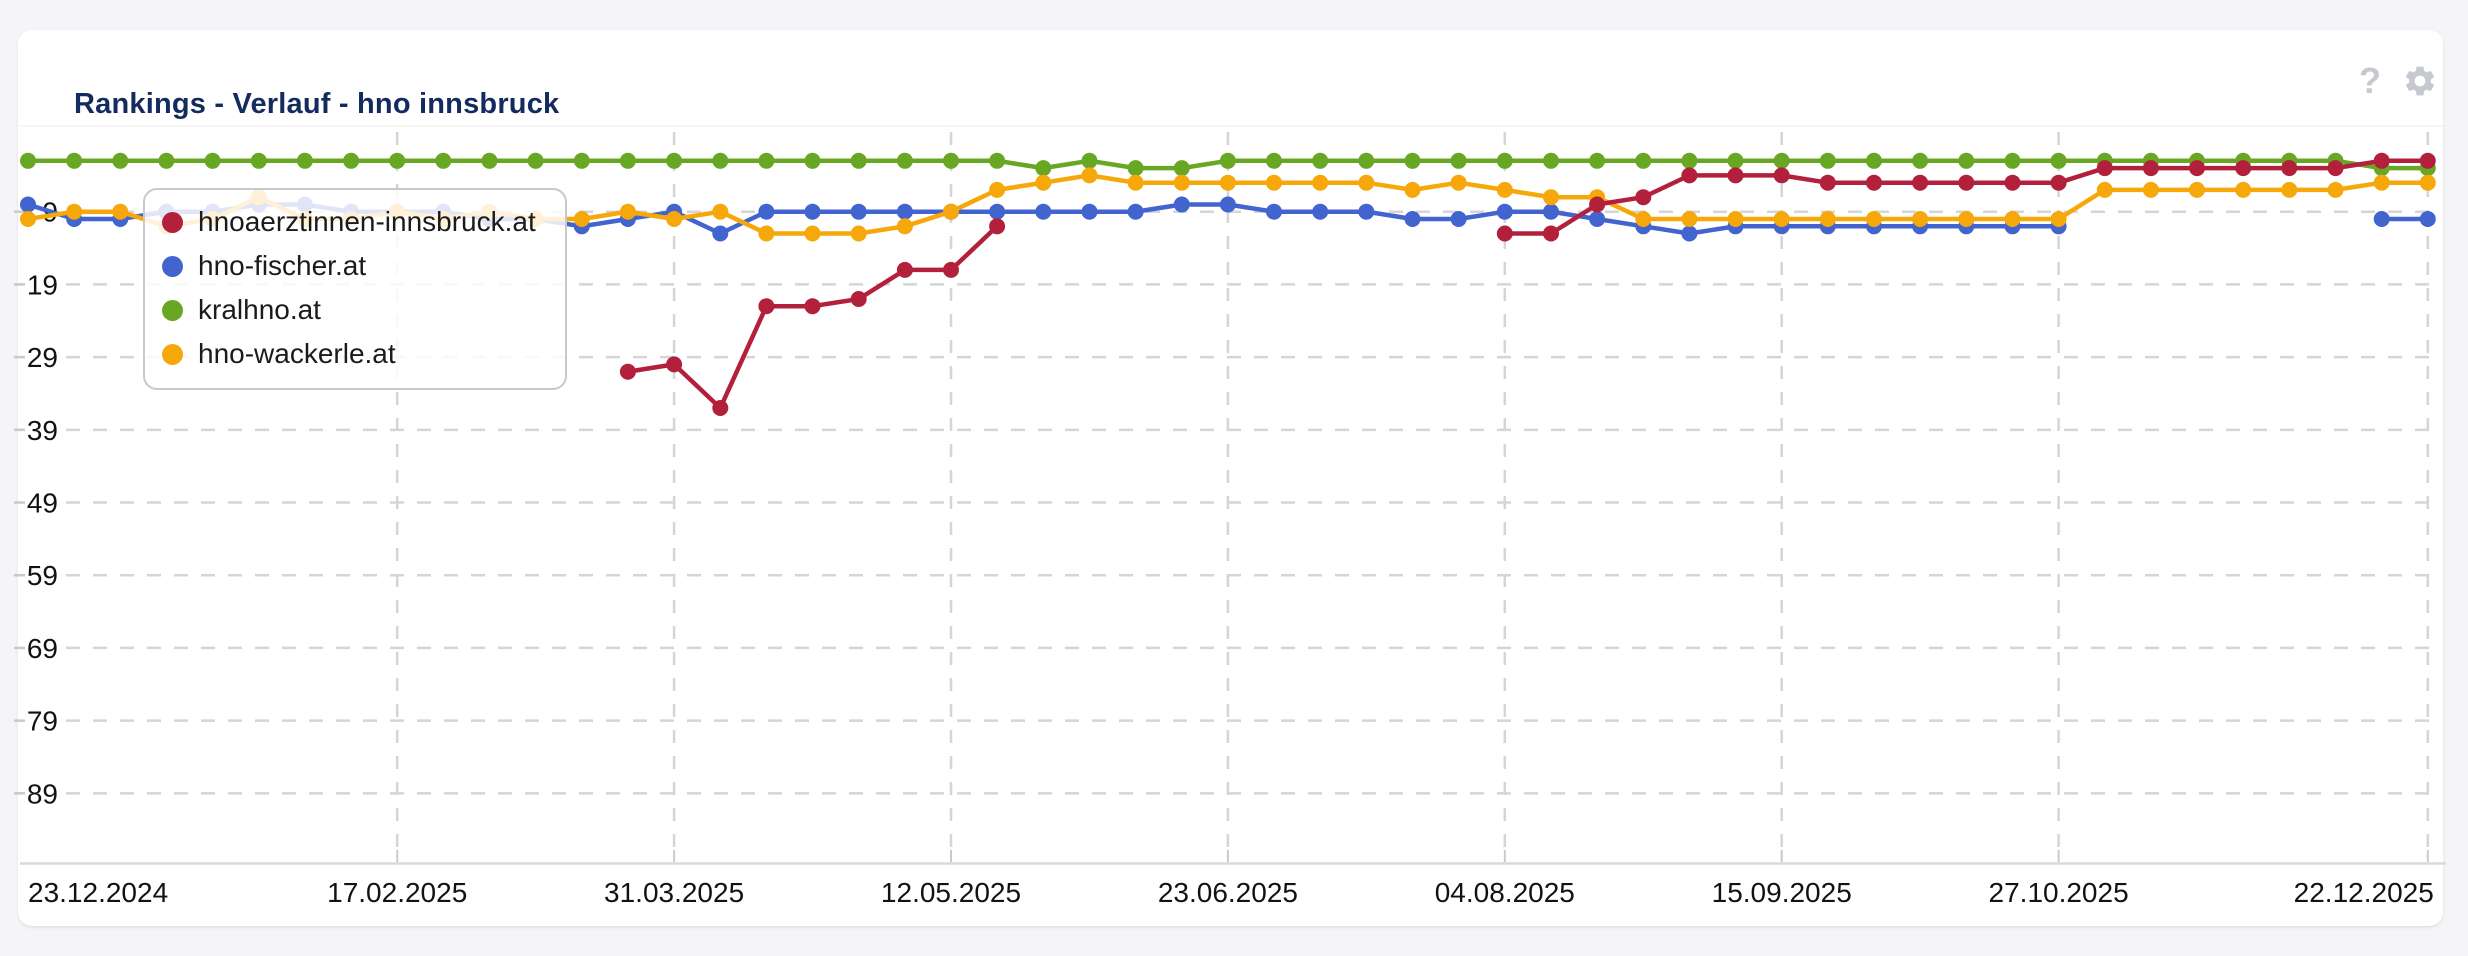  Describe the element at coordinates (353, 354) in the screenshot. I see `legend-item: hno-wackerle.at` at that location.